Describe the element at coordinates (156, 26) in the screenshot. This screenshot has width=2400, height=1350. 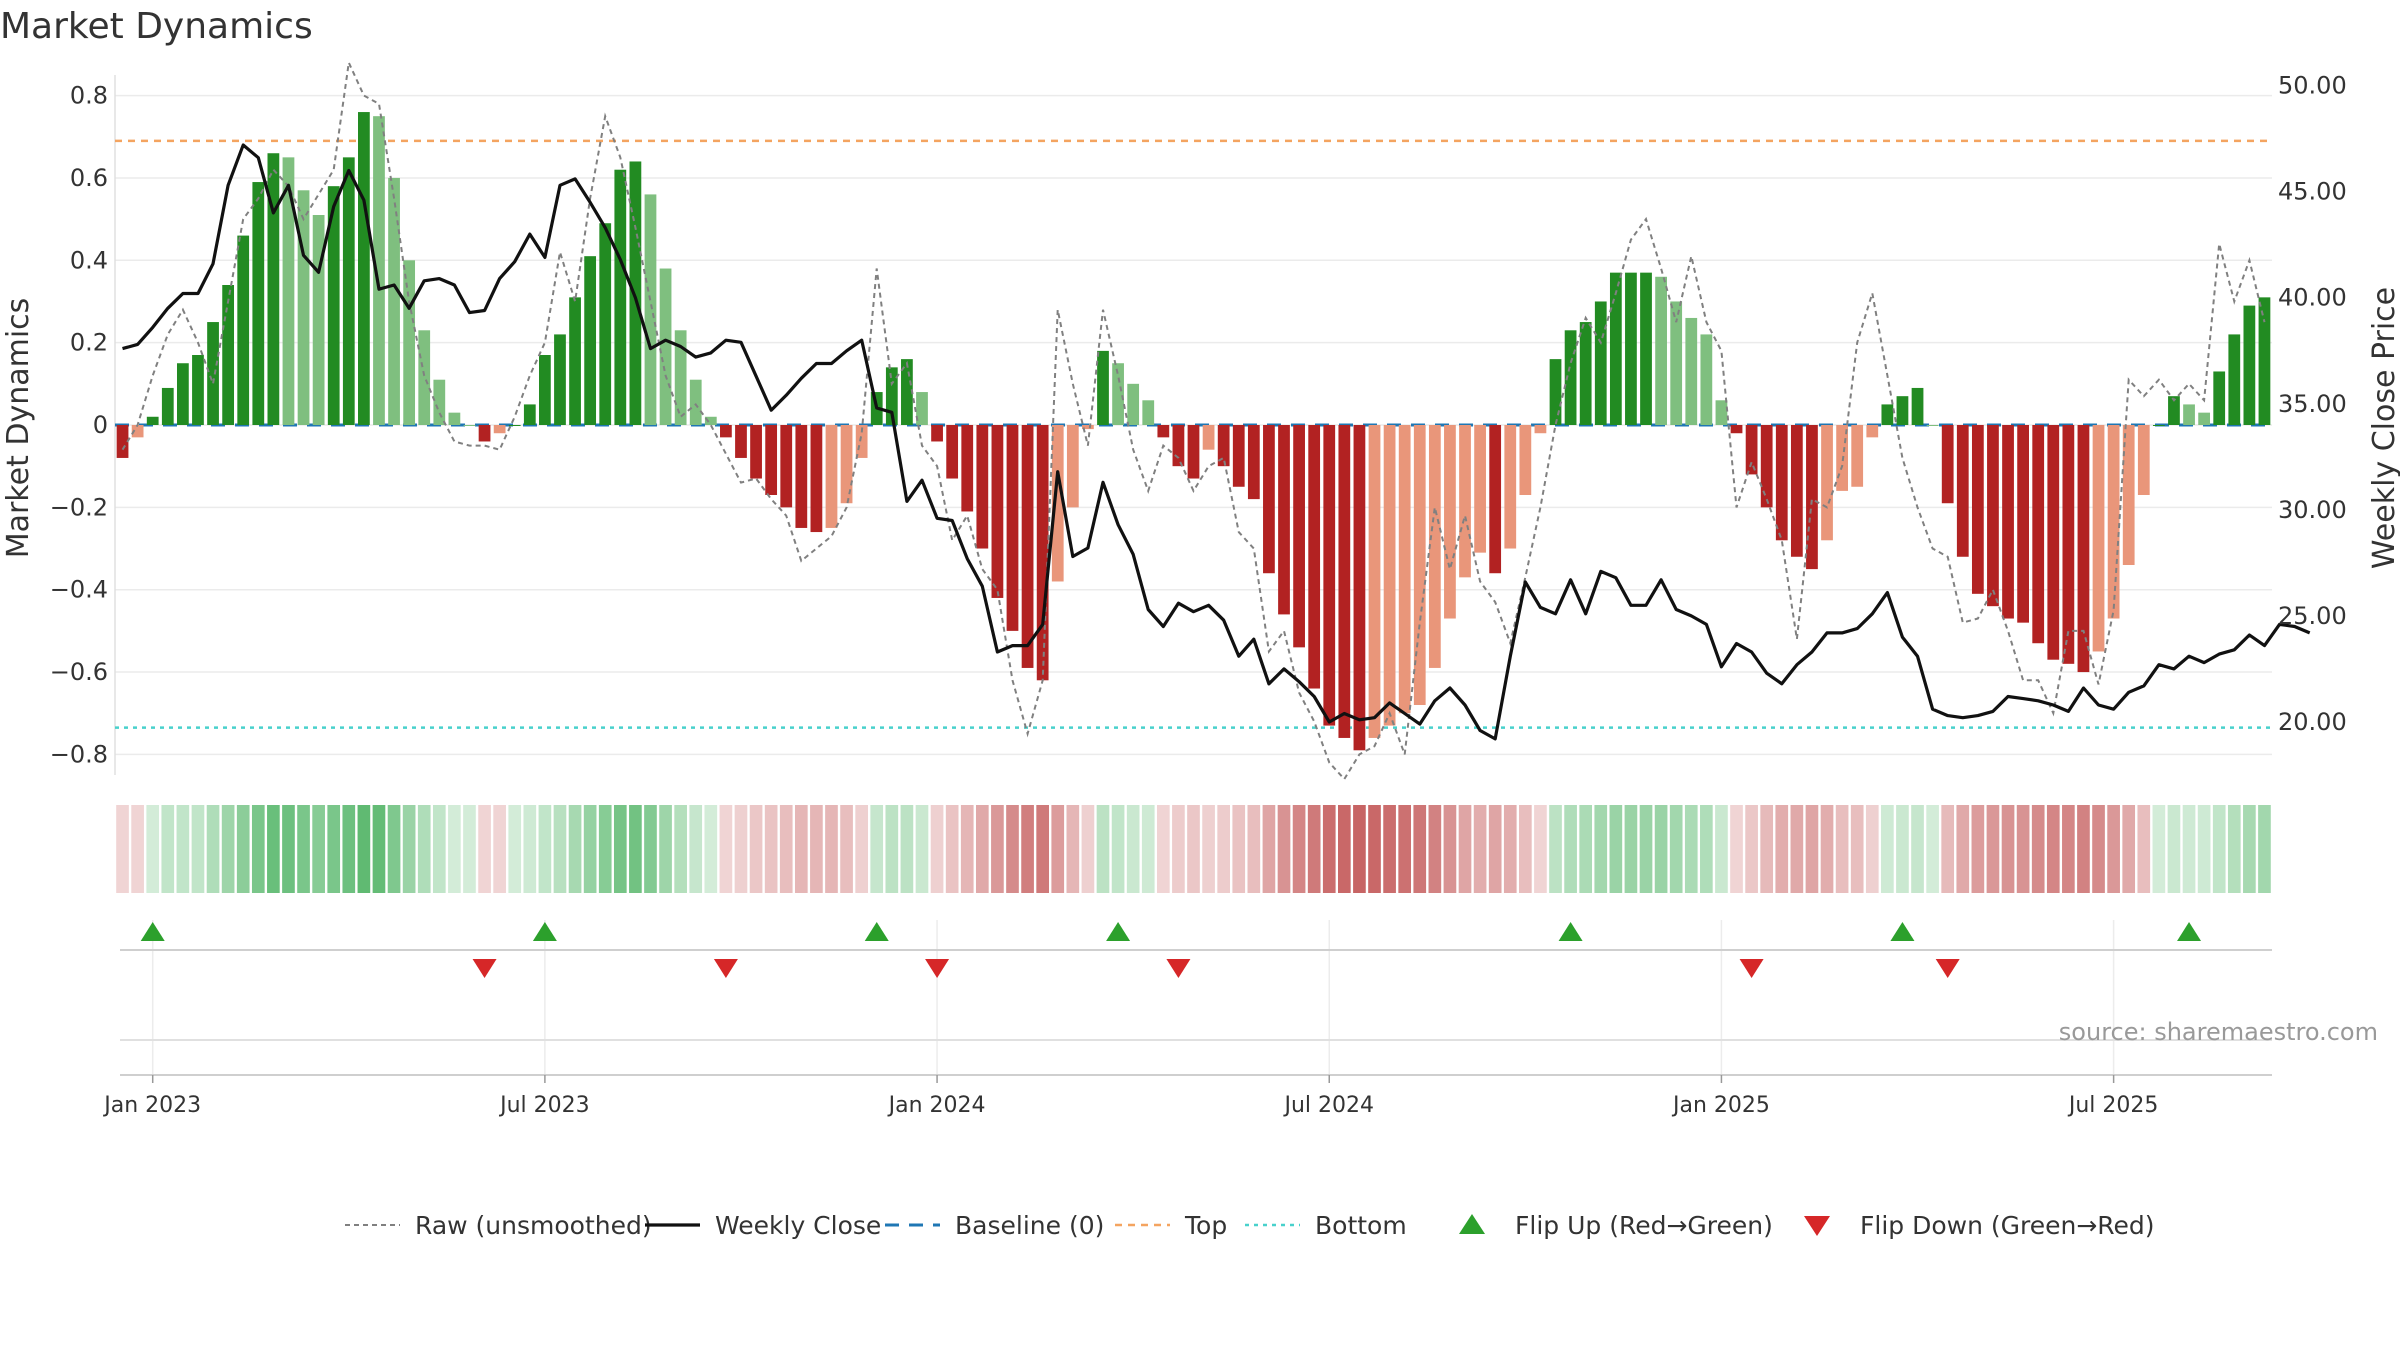
I see `chart-title: Market Dynamics` at that location.